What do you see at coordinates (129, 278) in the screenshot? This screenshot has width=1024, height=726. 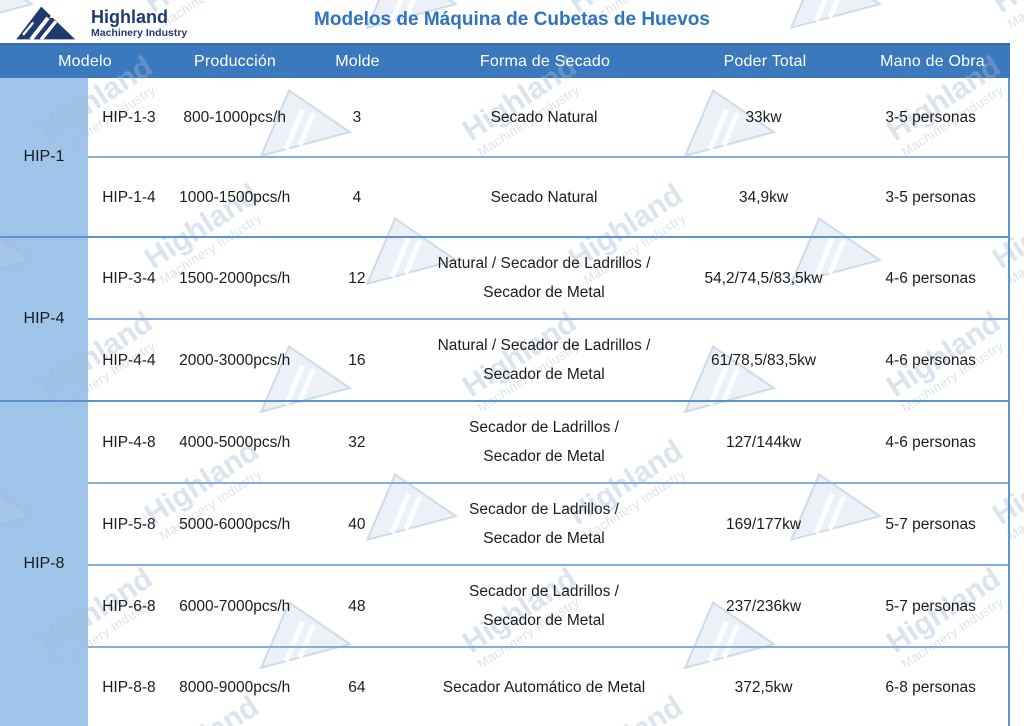 I see `cell-submodel: HIP-3-4` at bounding box center [129, 278].